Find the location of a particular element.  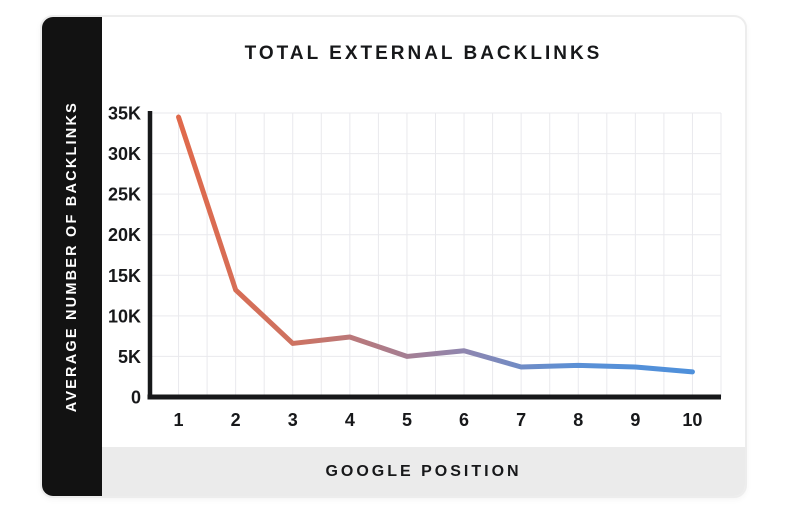

y-tick-label: 0 is located at coordinates (136, 397).